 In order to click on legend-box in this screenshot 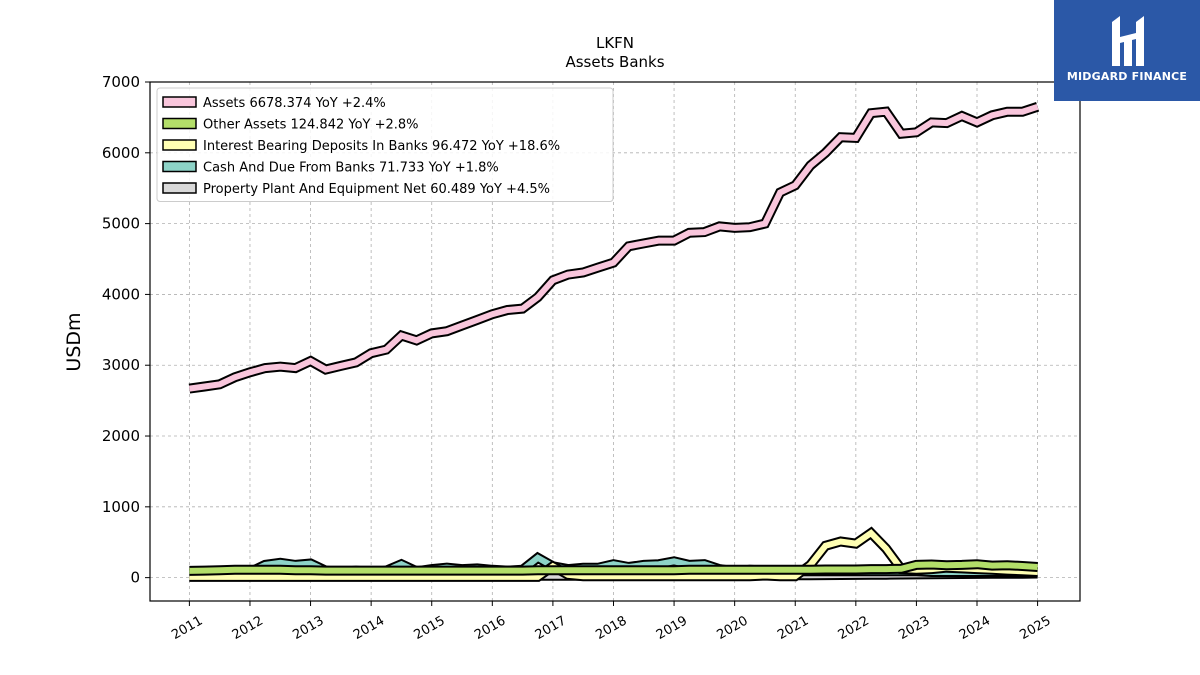, I will do `click(385, 144)`.